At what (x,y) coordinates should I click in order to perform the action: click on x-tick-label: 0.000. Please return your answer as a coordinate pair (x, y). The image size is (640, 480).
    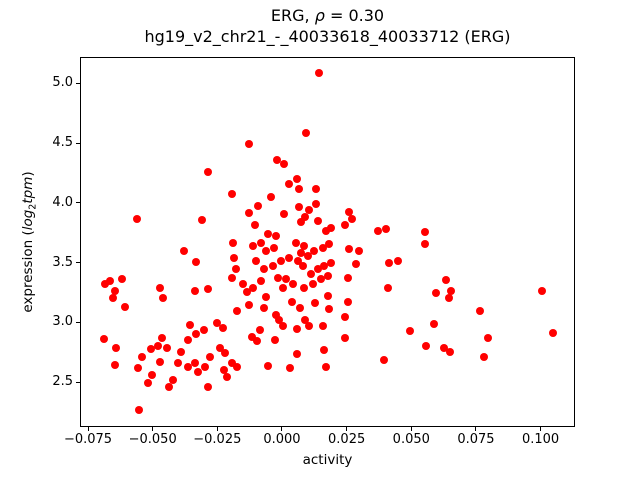
    Looking at the image, I should click on (282, 439).